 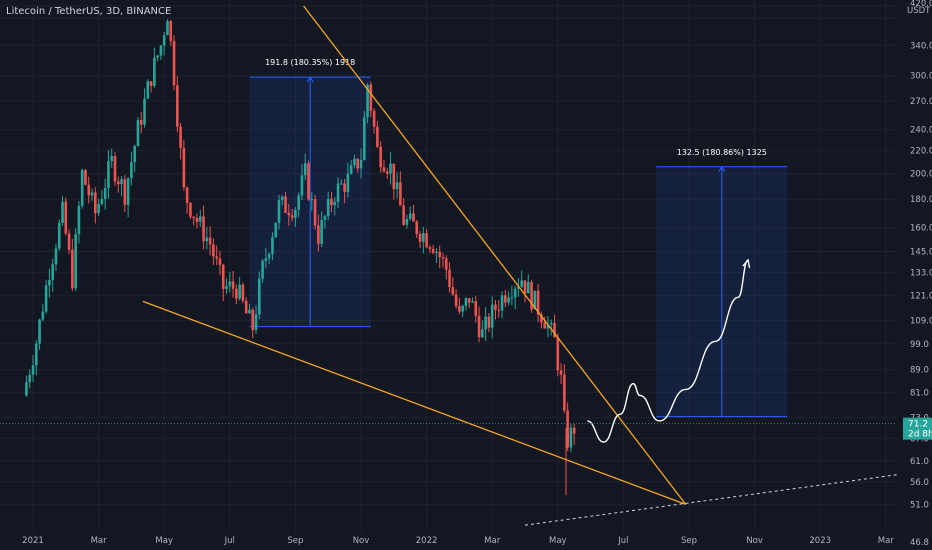 What do you see at coordinates (919, 345) in the screenshot?
I see `y-tick-label: 99.0` at bounding box center [919, 345].